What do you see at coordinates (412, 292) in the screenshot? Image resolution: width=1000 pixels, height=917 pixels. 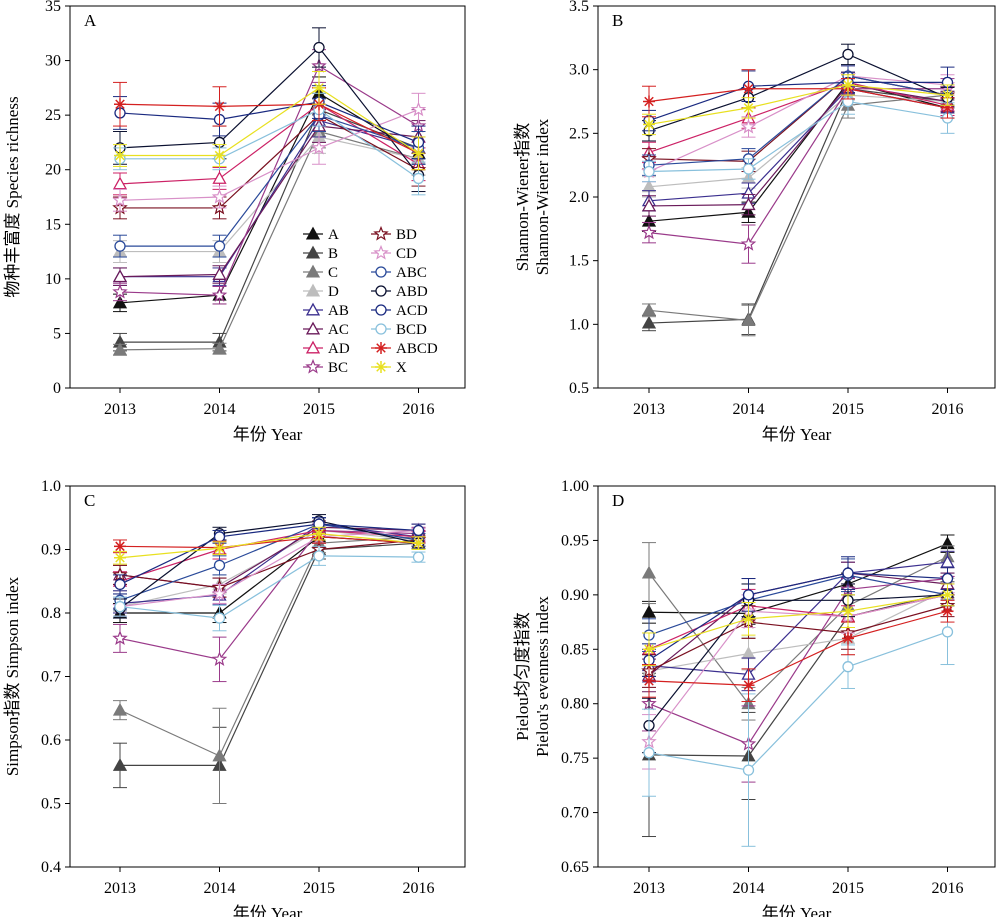 I see `legend-label: ABD` at bounding box center [412, 292].